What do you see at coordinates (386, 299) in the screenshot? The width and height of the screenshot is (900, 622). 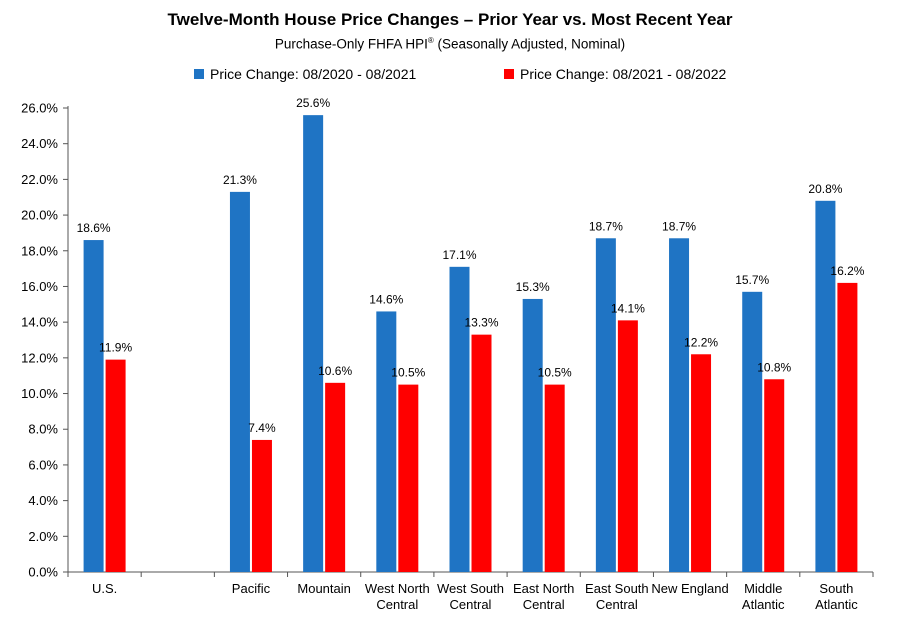 I see `data-label: 14.6%` at bounding box center [386, 299].